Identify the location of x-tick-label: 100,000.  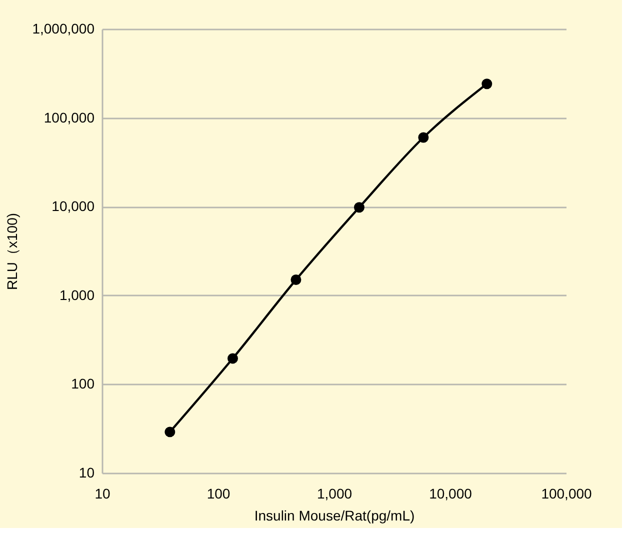
(566, 494).